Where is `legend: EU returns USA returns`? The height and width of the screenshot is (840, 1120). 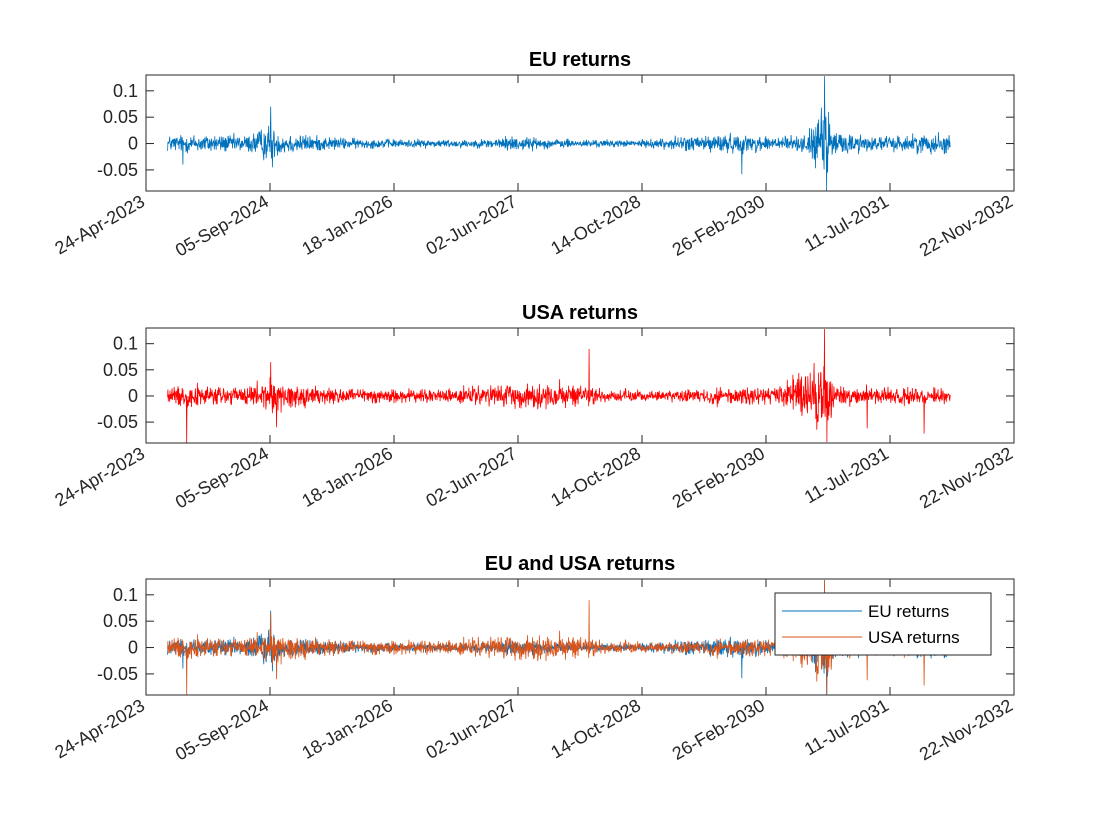
legend: EU returns USA returns is located at coordinates (883, 624).